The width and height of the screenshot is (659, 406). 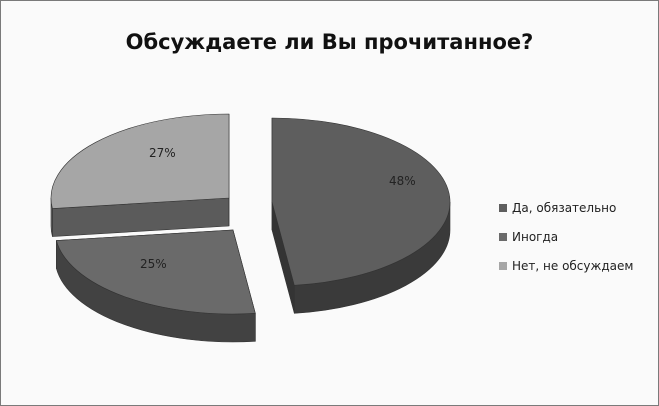 What do you see at coordinates (329, 42) in the screenshot?
I see `chart-title: Обсуждаете ли Вы прочитанное?` at bounding box center [329, 42].